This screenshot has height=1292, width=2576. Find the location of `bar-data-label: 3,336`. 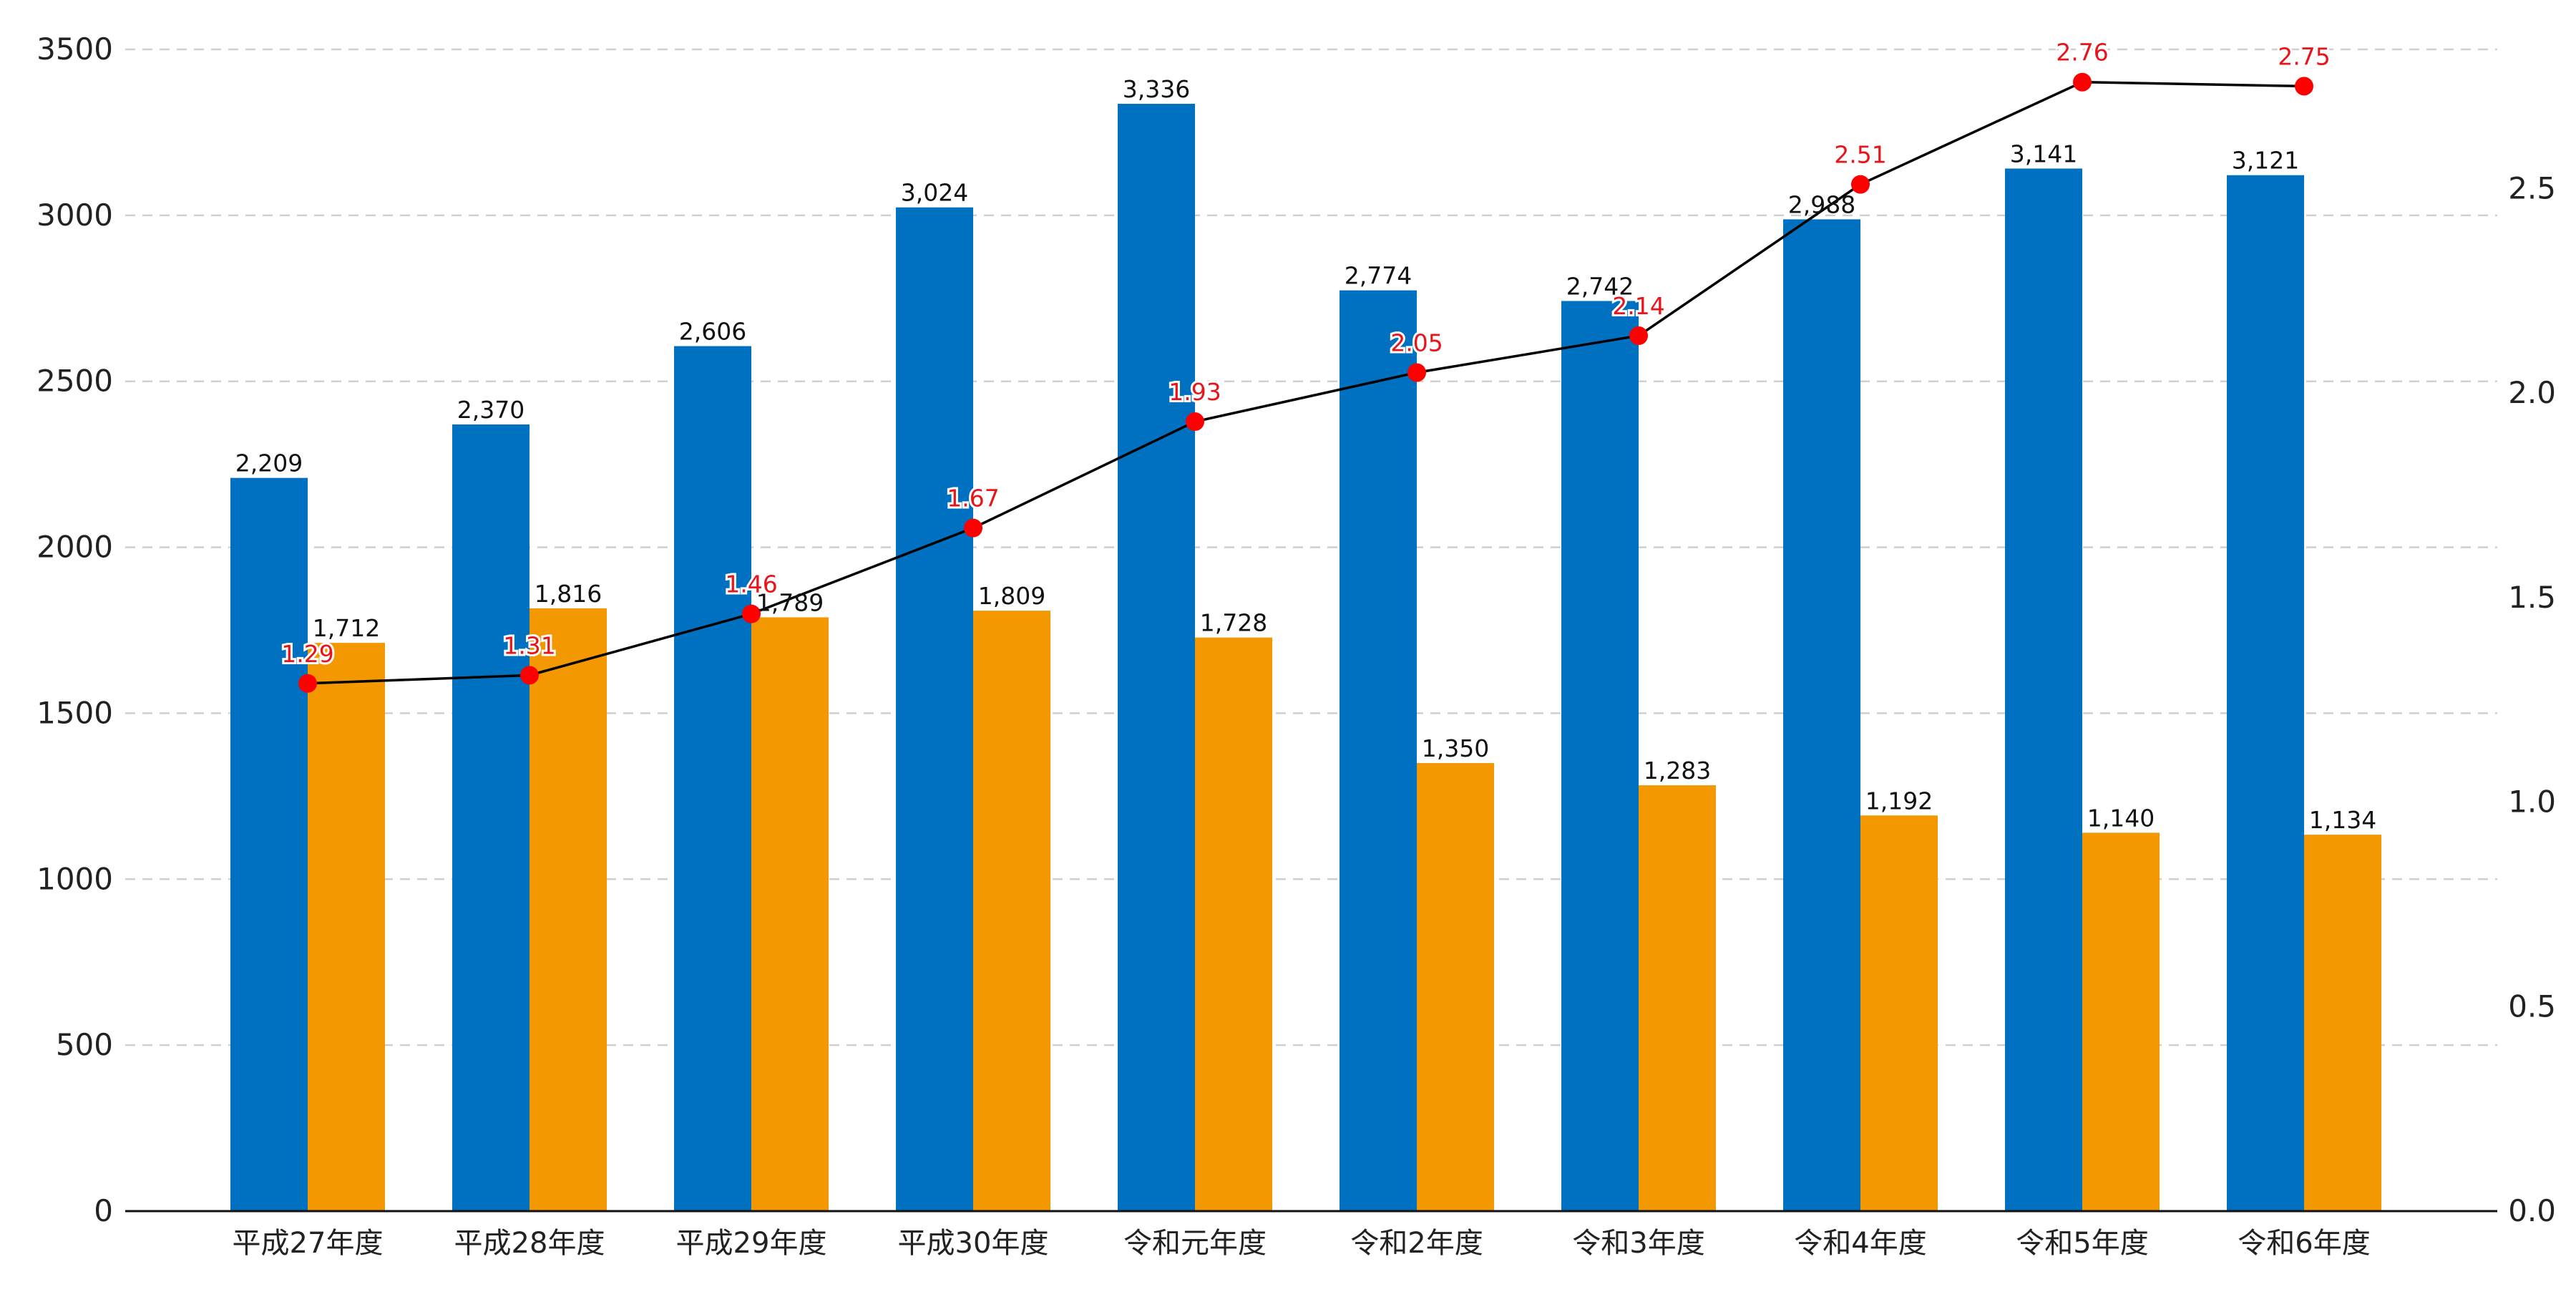

bar-data-label: 3,336 is located at coordinates (1156, 89).